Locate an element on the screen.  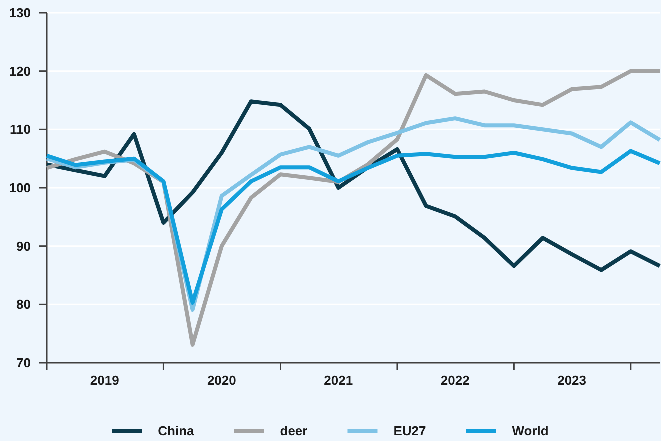
legend-label: deer is located at coordinates (294, 431).